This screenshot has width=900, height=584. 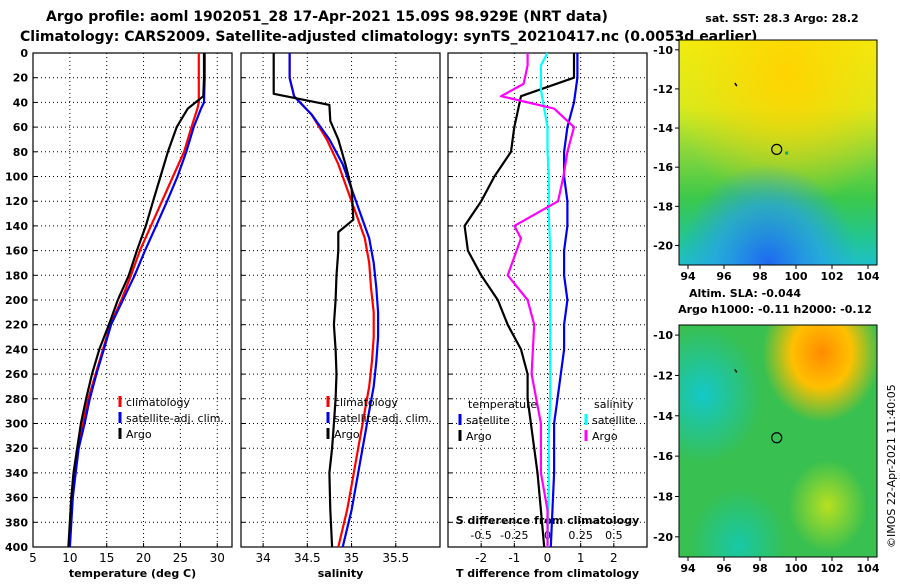 I want to click on depth-tick-label: 100, so click(x=16, y=177).